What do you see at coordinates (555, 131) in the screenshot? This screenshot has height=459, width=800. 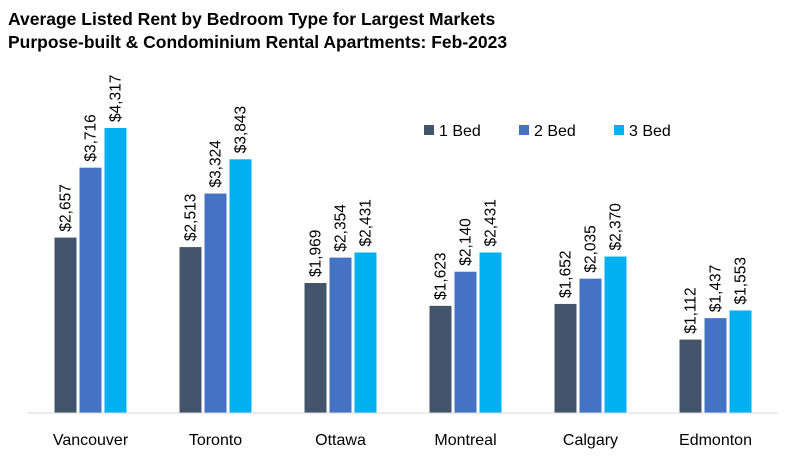 I see `legend-label-2-bed: 2 Bed` at bounding box center [555, 131].